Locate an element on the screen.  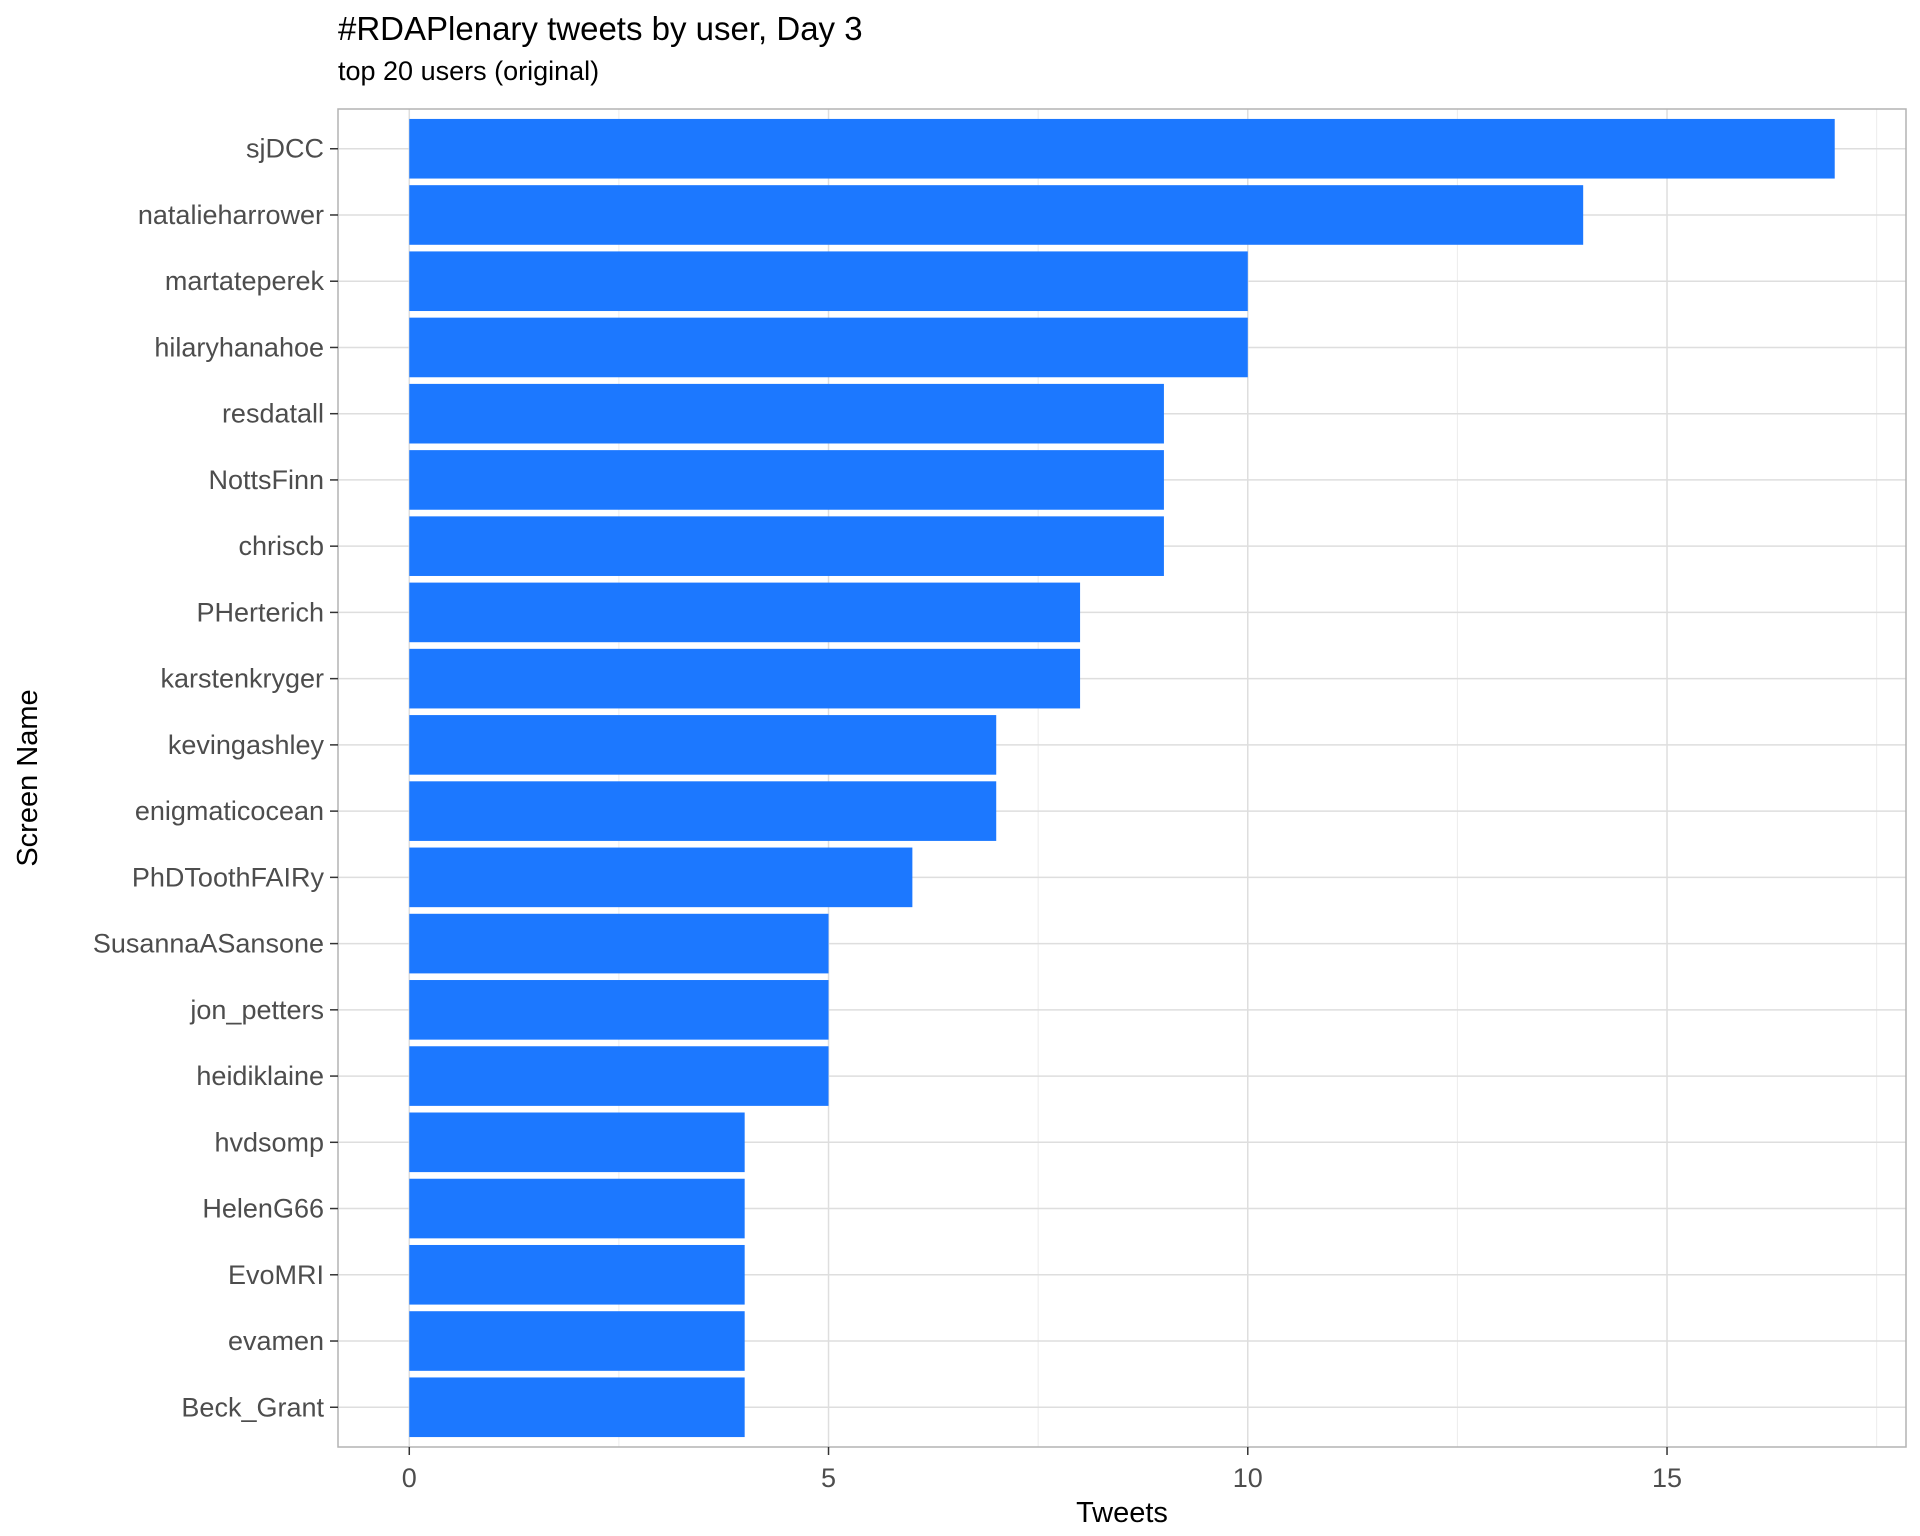
y-tick-label: martateperek is located at coordinates (245, 281).